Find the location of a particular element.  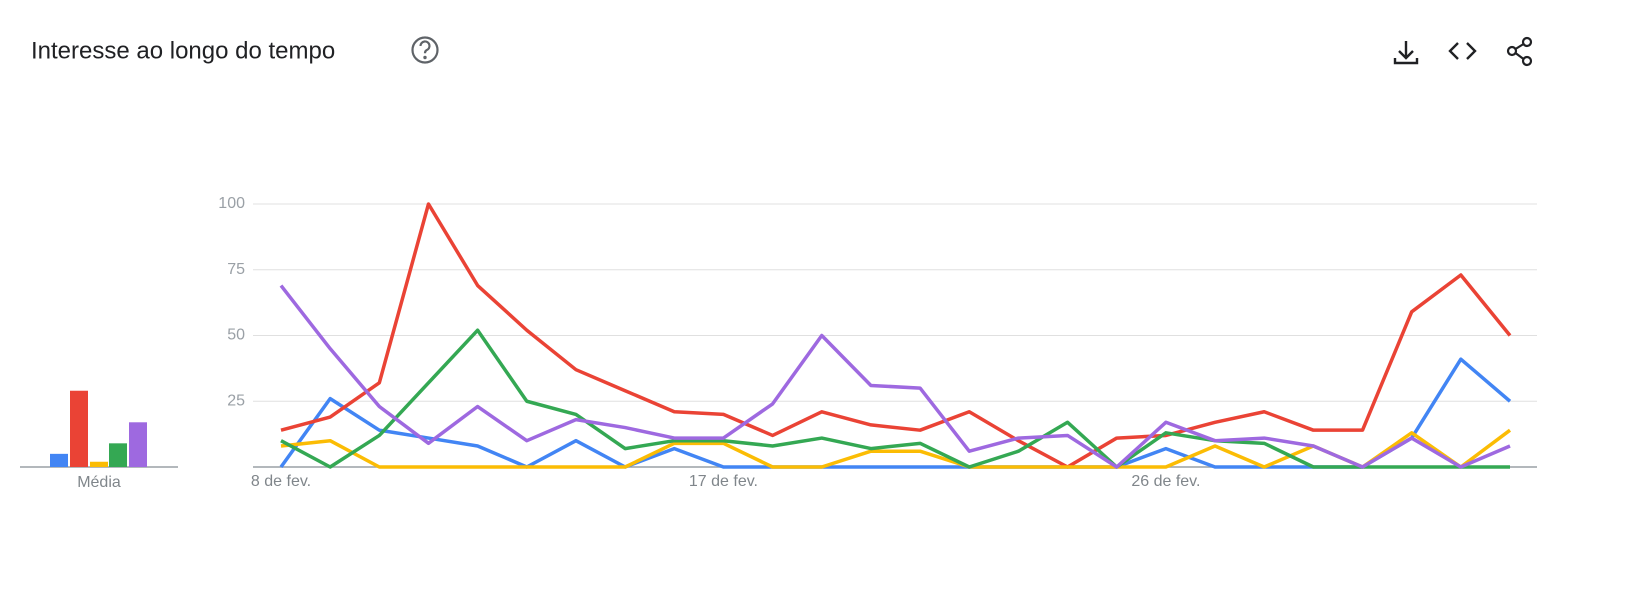

download-icon is located at coordinates (1406, 53).